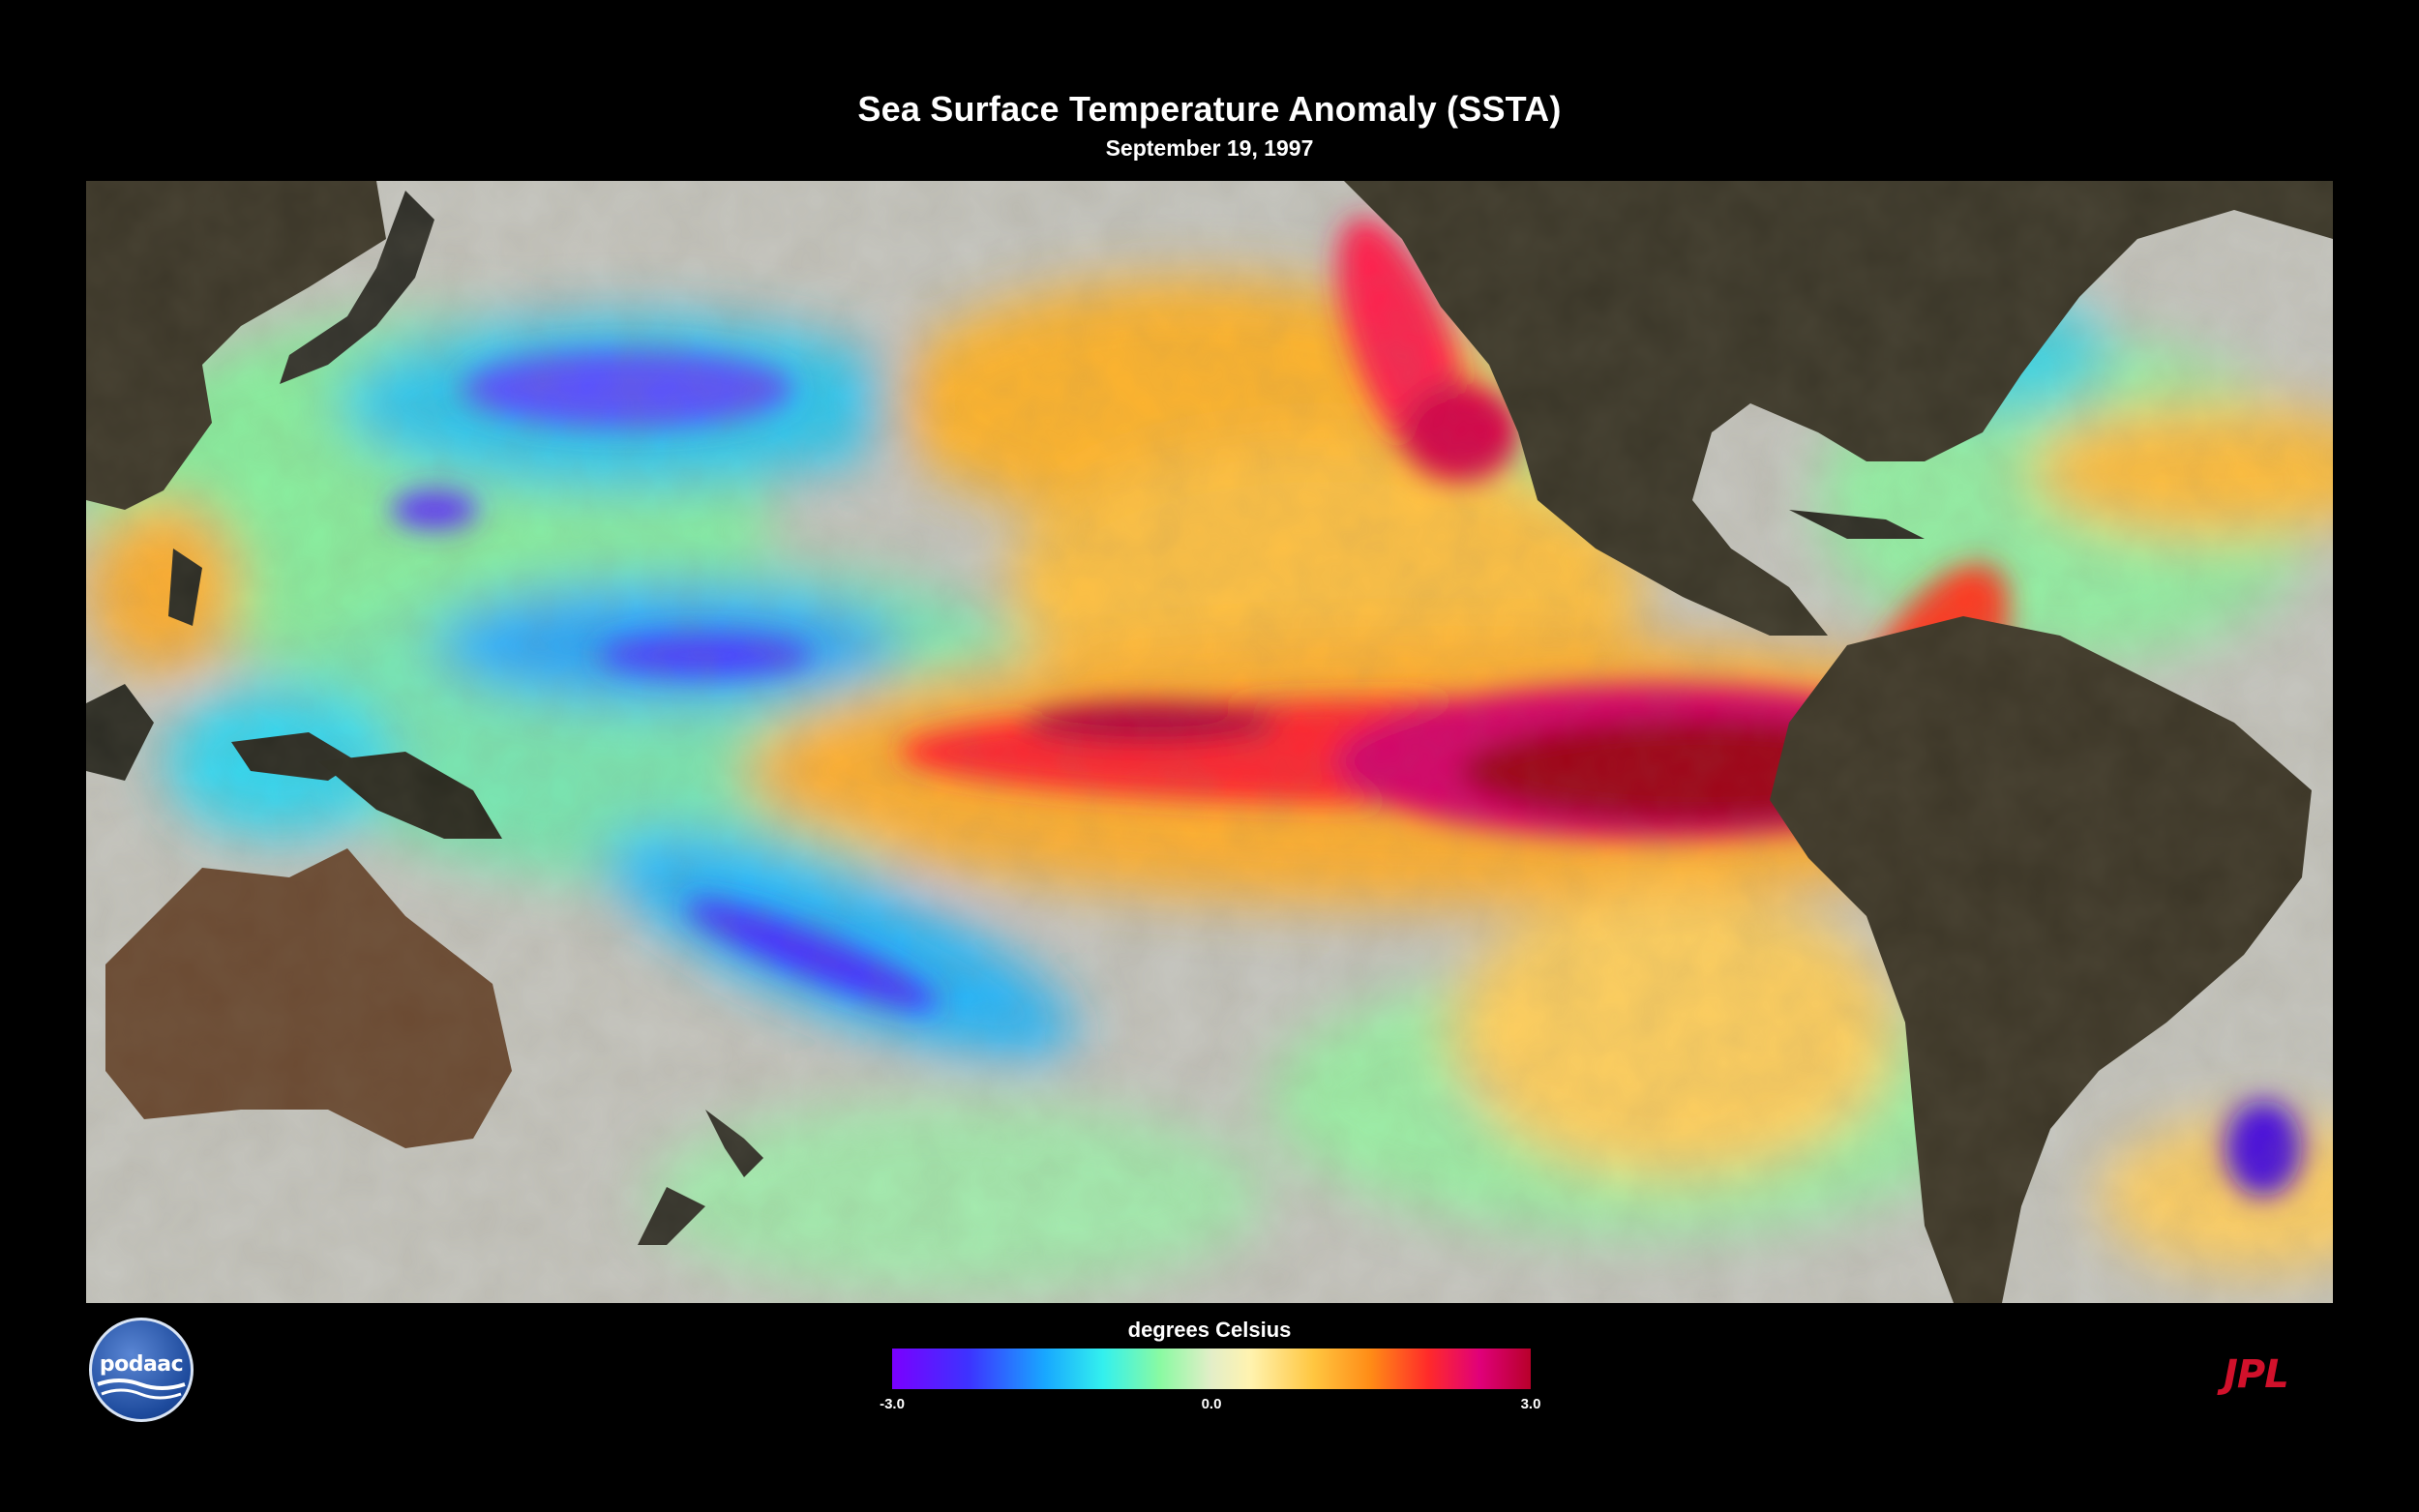  Describe the element at coordinates (2256, 1375) in the screenshot. I see `jpl-logo: JPL` at that location.